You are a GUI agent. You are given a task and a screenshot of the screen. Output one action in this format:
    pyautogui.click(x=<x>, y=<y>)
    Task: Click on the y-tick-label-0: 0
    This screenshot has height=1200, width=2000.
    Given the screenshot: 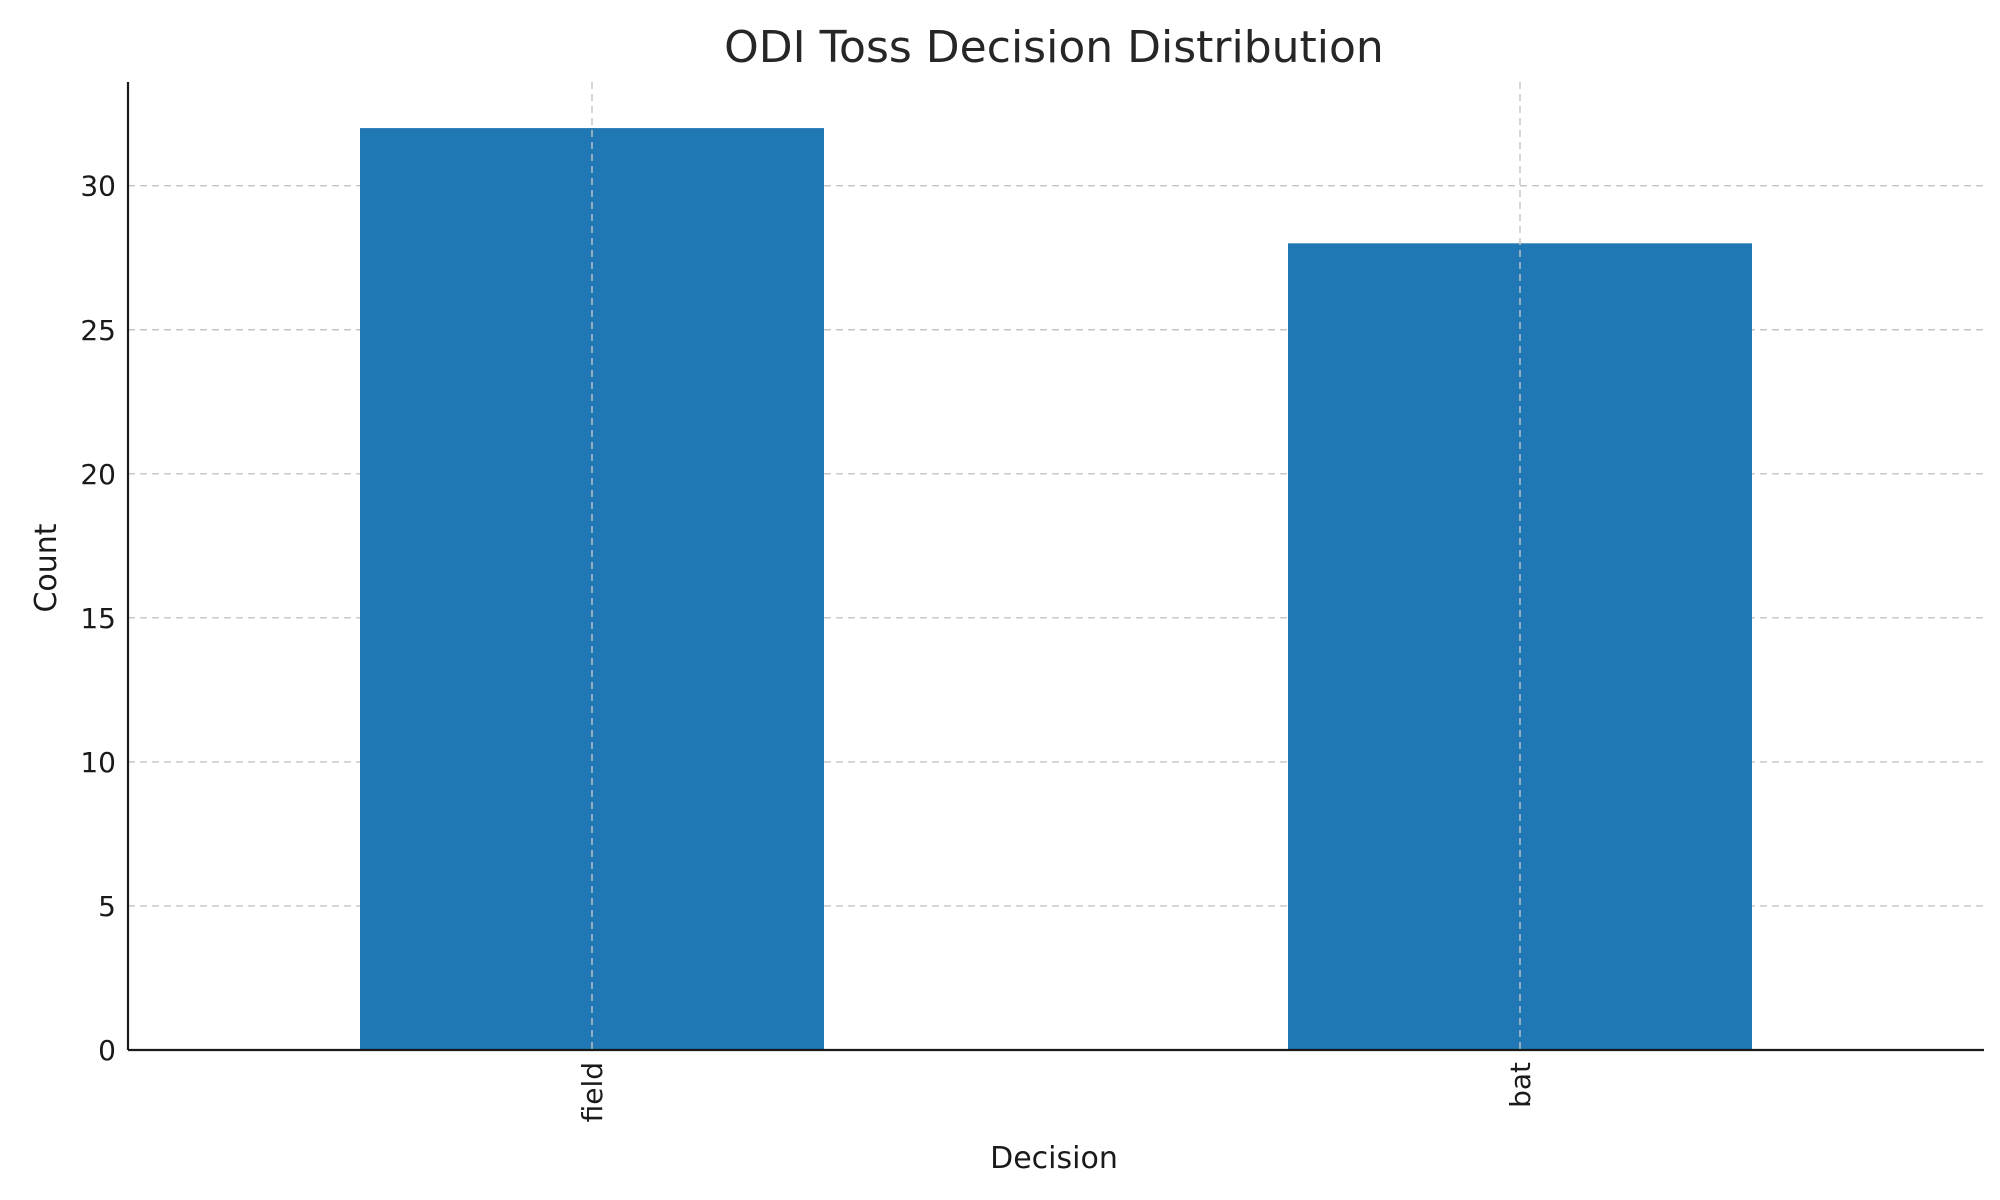 What is the action you would take?
    pyautogui.click(x=107, y=1050)
    